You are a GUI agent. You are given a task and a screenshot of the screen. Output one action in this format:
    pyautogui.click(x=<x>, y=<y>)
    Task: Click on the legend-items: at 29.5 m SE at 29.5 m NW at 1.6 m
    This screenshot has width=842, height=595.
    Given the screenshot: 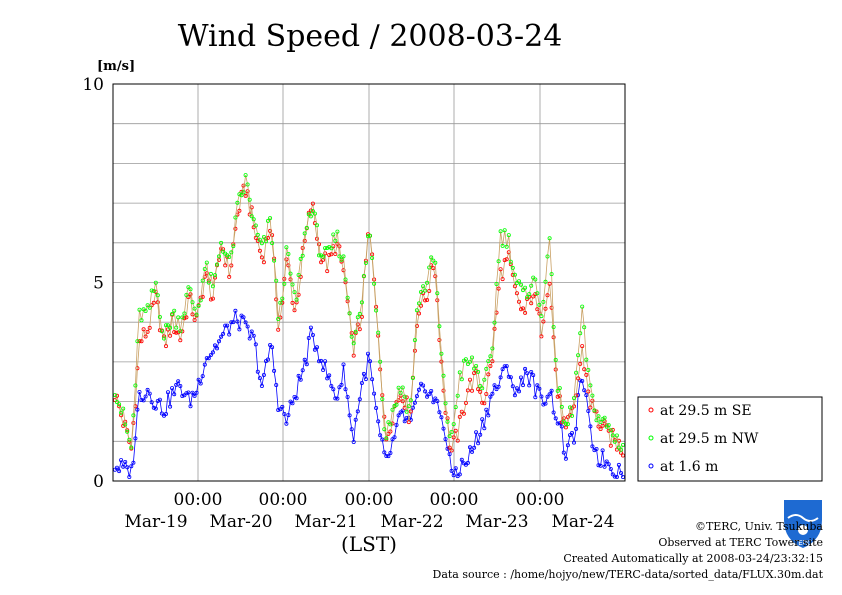 What is the action you would take?
    pyautogui.click(x=703, y=439)
    